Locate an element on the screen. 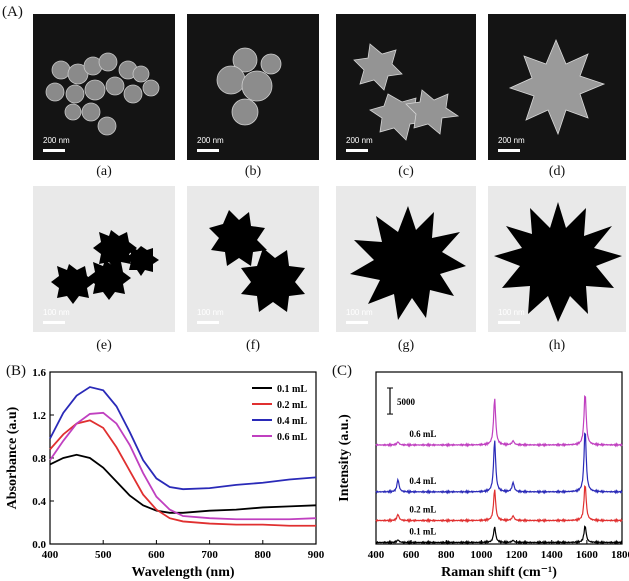 The image size is (629, 581). panel-label-b: (B) is located at coordinates (16, 371).